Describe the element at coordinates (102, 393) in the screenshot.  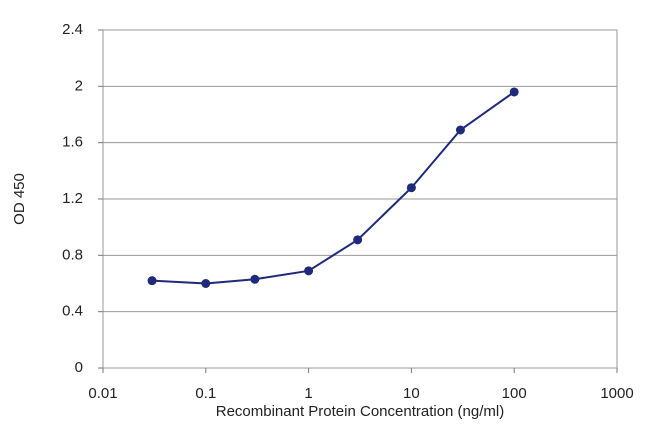
I see `x-tick-label: 0.01` at that location.